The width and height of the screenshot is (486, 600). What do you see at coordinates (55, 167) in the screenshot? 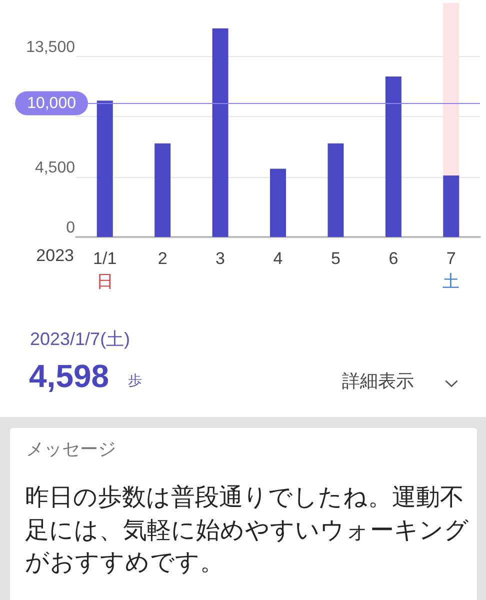
I see `y-tick-label: 4,500` at bounding box center [55, 167].